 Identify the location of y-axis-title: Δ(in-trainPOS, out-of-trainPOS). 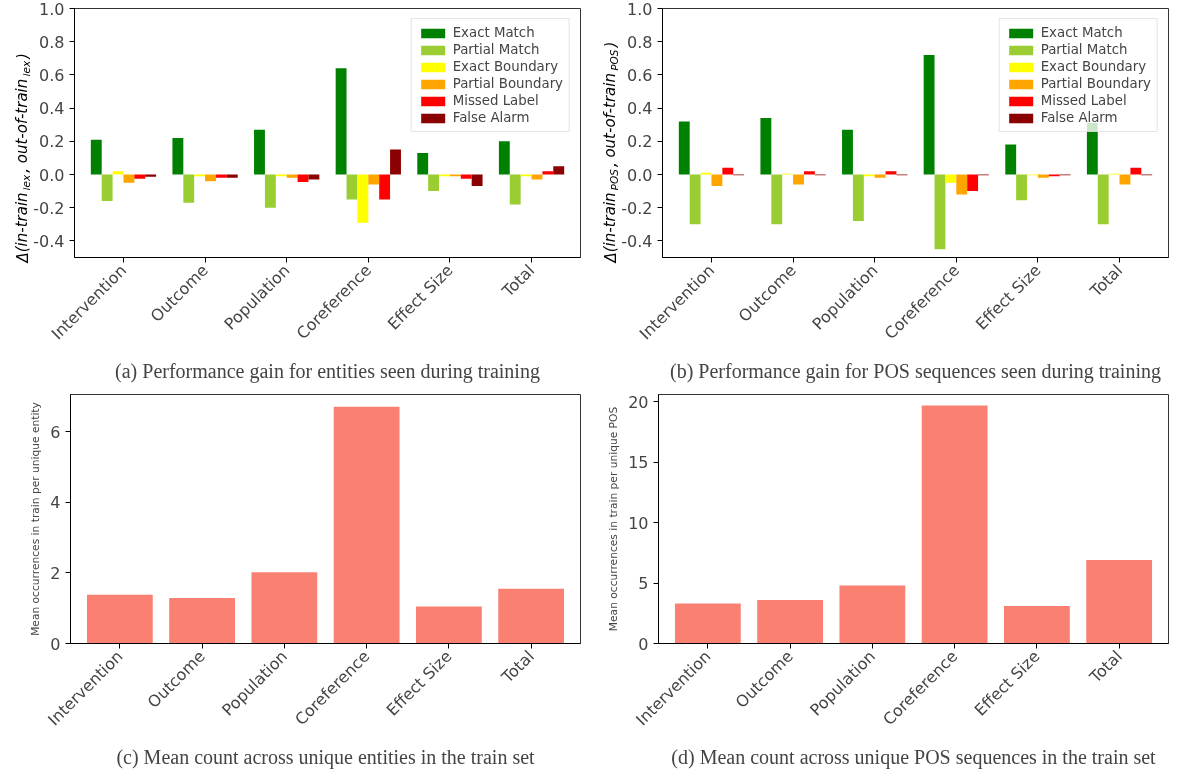
(611, 152).